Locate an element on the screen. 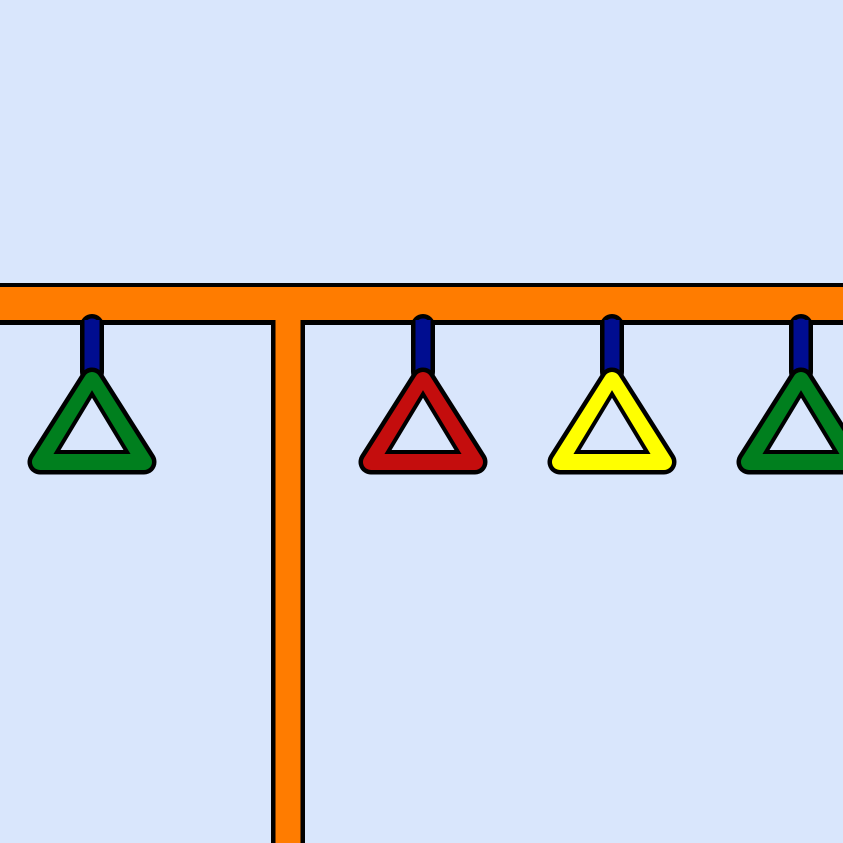  vertical-pole-fill is located at coordinates (288, 571).